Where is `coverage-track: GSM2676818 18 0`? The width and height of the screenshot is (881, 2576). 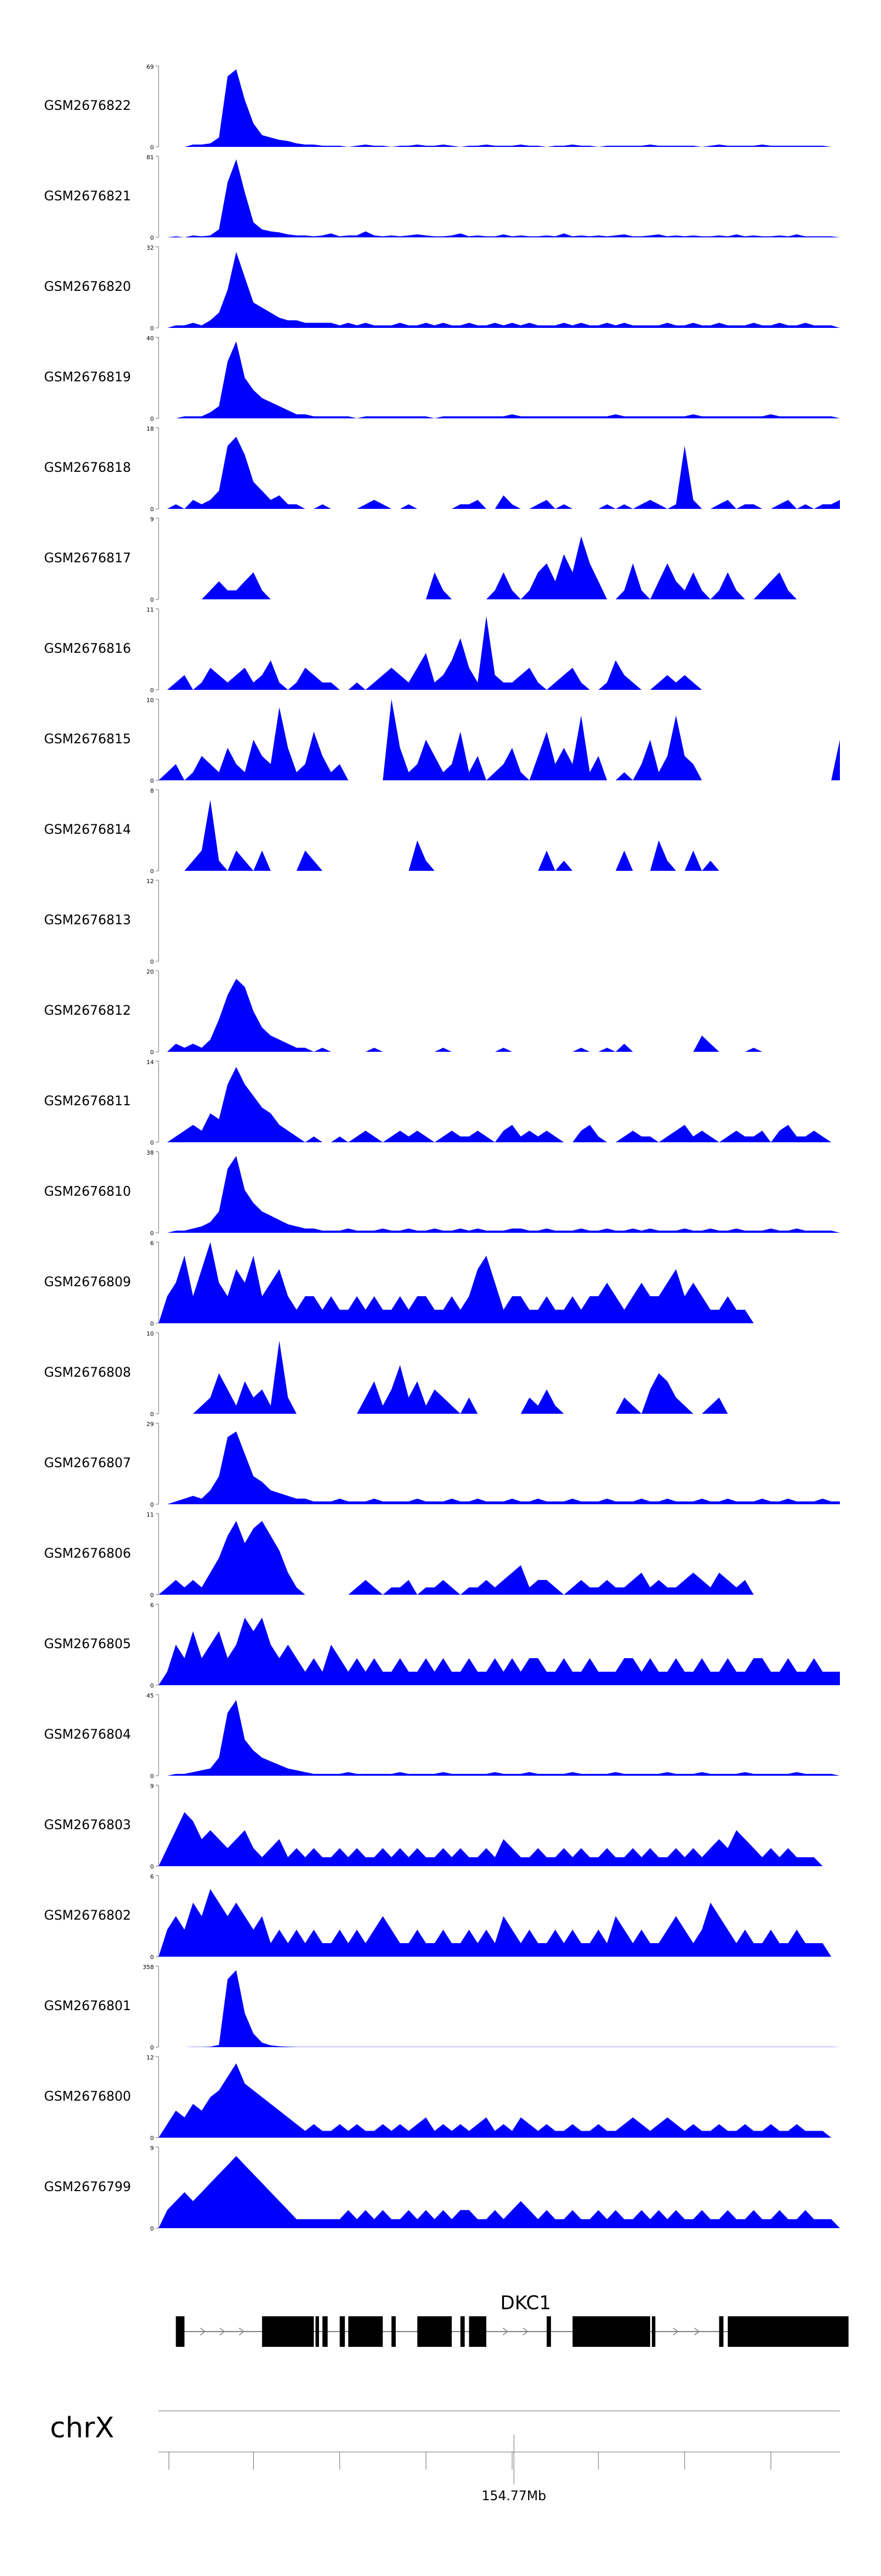
coverage-track: GSM2676818 18 0 is located at coordinates (442, 470).